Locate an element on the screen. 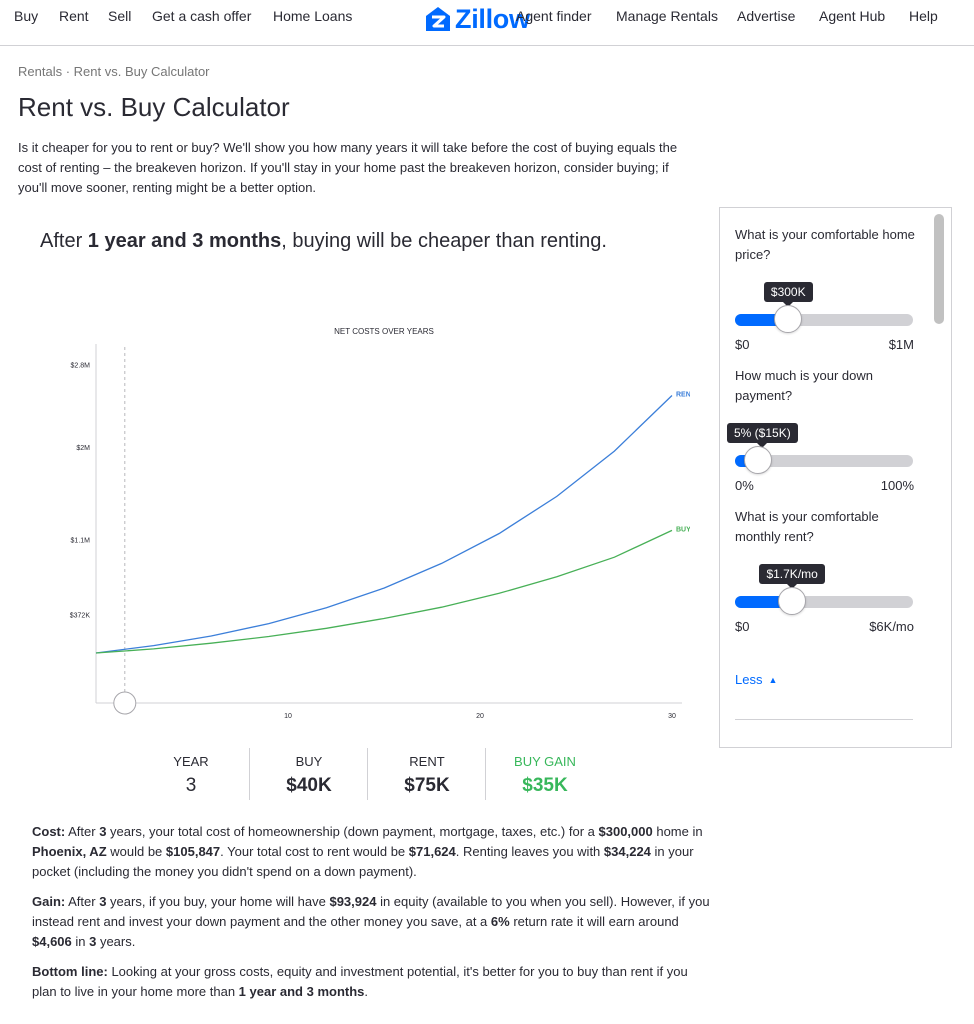  zillow-logo: Zillow is located at coordinates (477, 19).